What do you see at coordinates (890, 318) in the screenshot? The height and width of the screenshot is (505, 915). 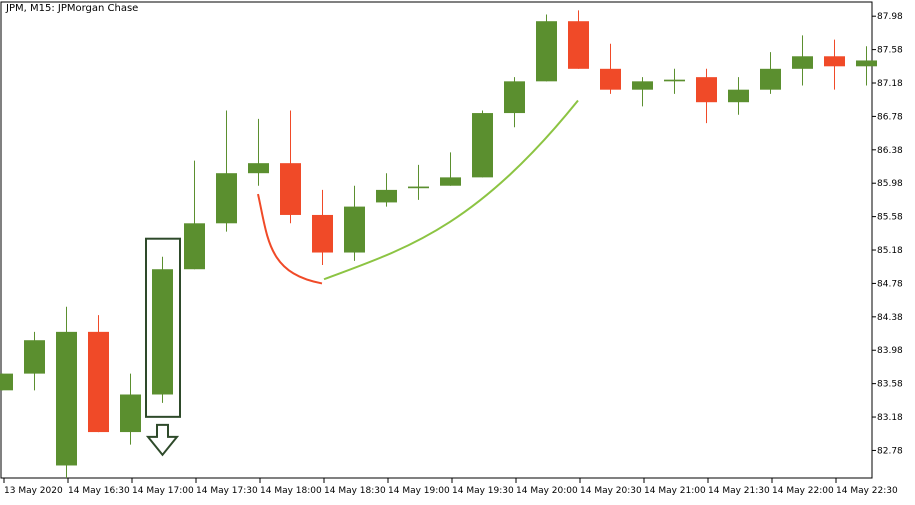 I see `y-tick-label: 84.38` at bounding box center [890, 318].